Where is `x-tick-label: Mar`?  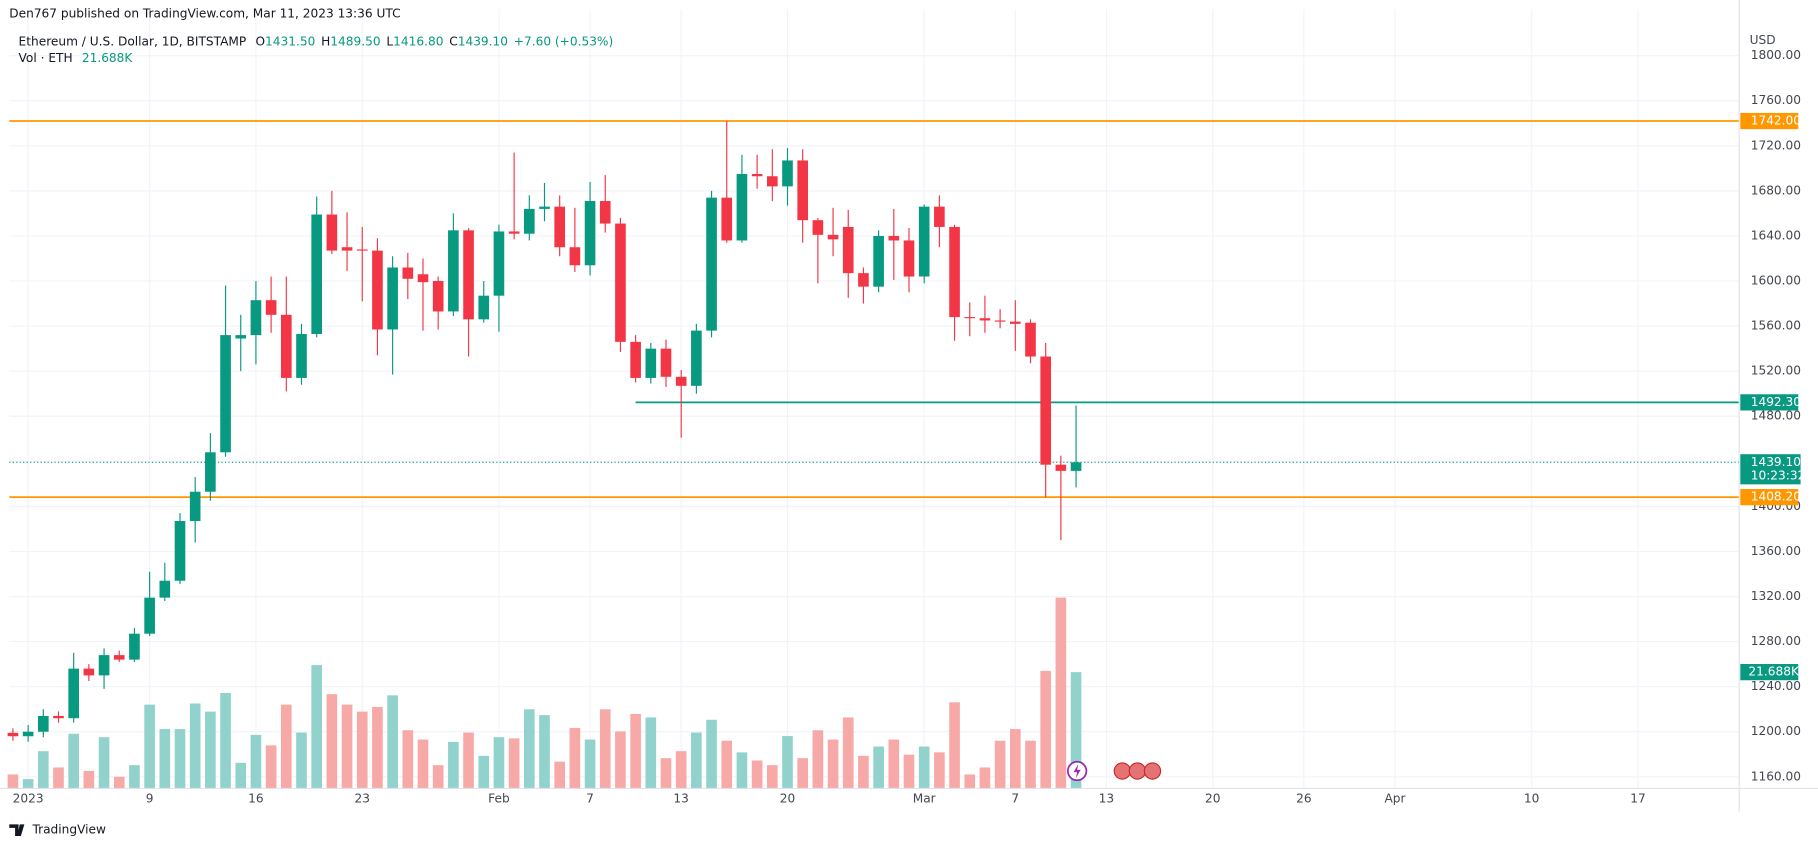
x-tick-label: Mar is located at coordinates (924, 798).